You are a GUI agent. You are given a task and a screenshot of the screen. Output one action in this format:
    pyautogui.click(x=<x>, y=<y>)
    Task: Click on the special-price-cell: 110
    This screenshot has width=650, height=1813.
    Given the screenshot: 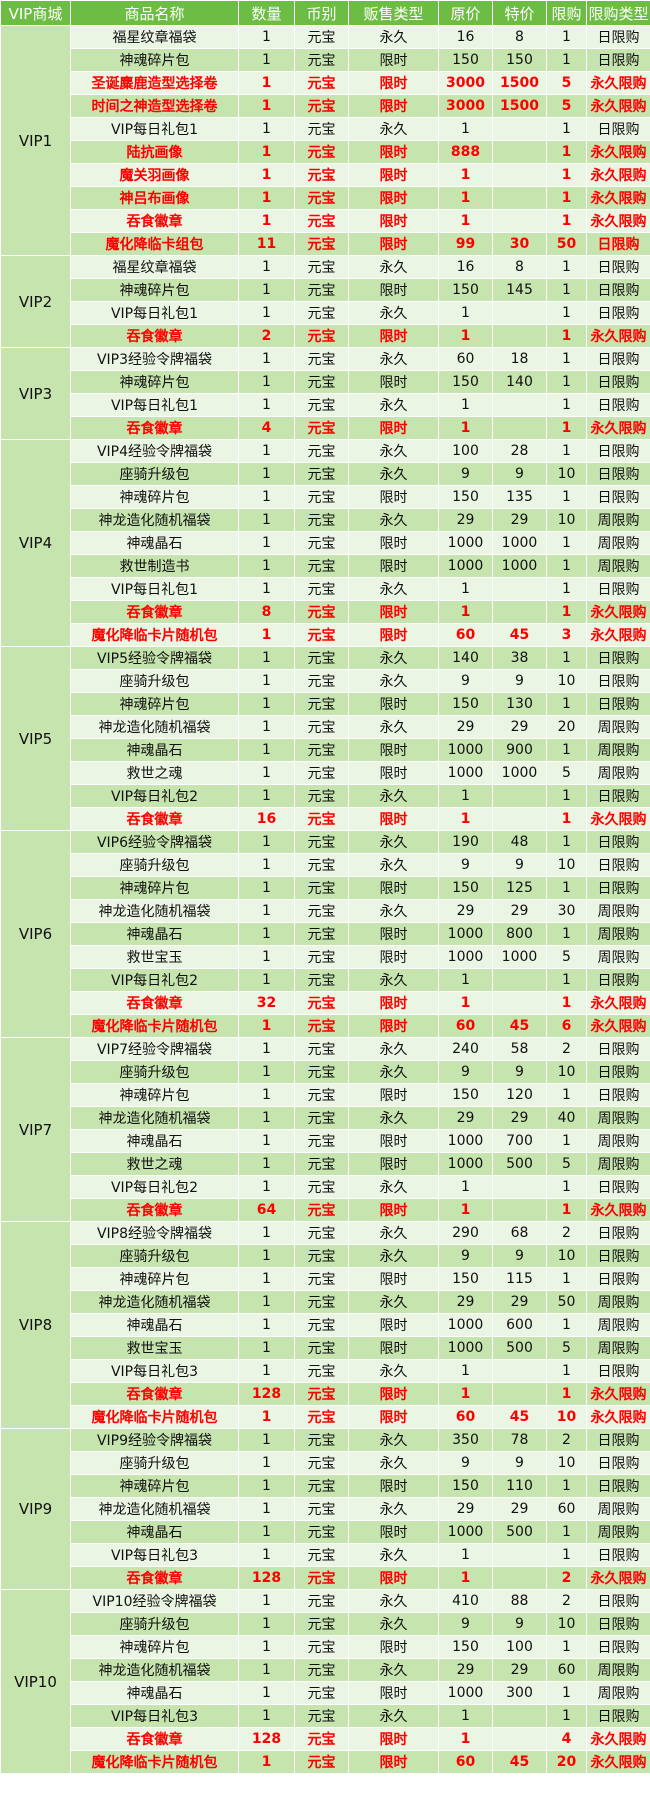 What is the action you would take?
    pyautogui.click(x=519, y=1486)
    